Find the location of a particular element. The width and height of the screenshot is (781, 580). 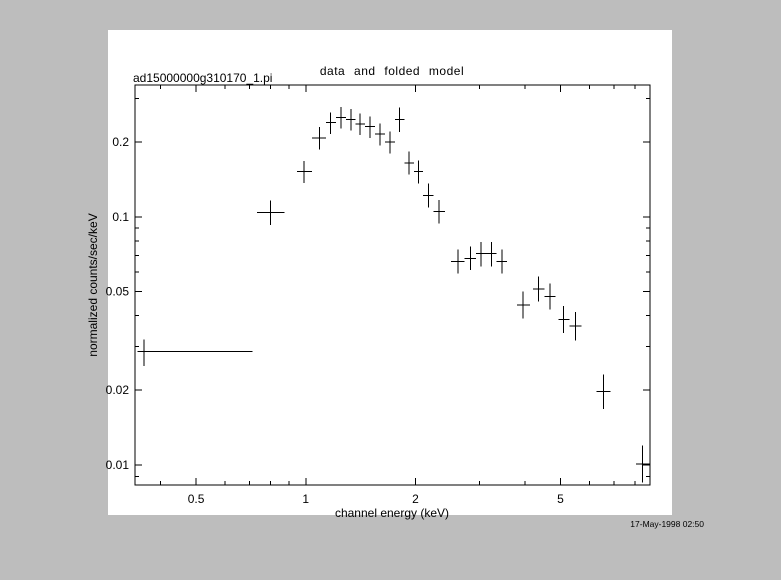

plot-title: data and folded model is located at coordinates (392, 71).